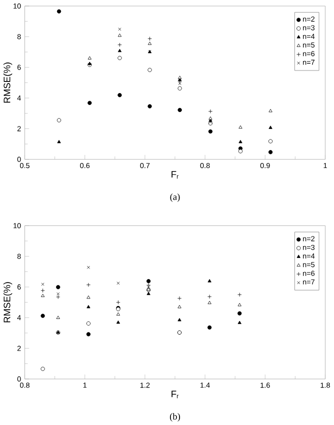 This screenshot has width=334, height=425. Describe the element at coordinates (175, 417) in the screenshot. I see `text: (b)` at that location.